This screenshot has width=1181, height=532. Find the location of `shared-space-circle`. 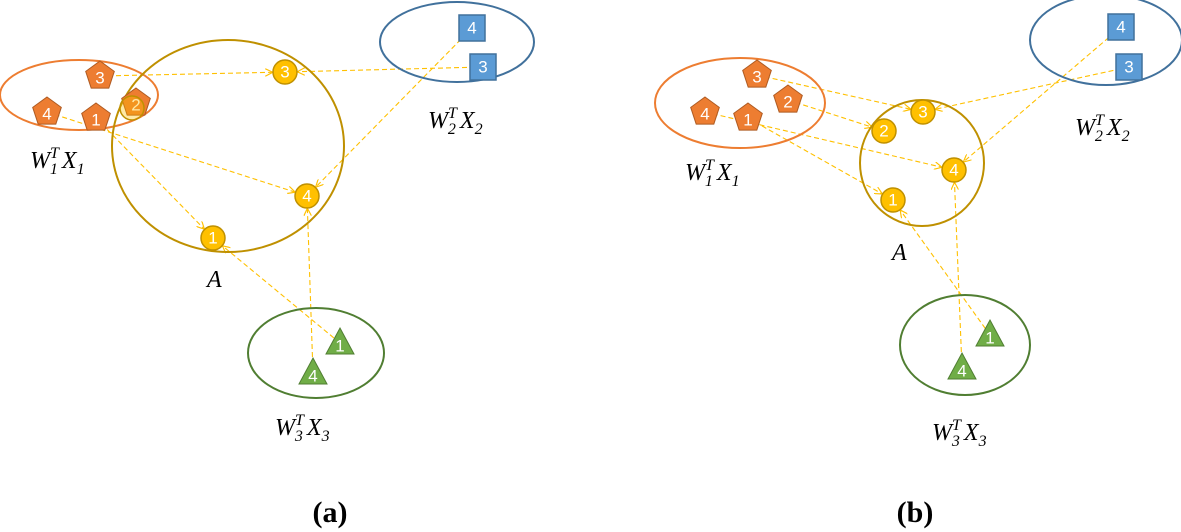

shared-space-circle is located at coordinates (228, 146).